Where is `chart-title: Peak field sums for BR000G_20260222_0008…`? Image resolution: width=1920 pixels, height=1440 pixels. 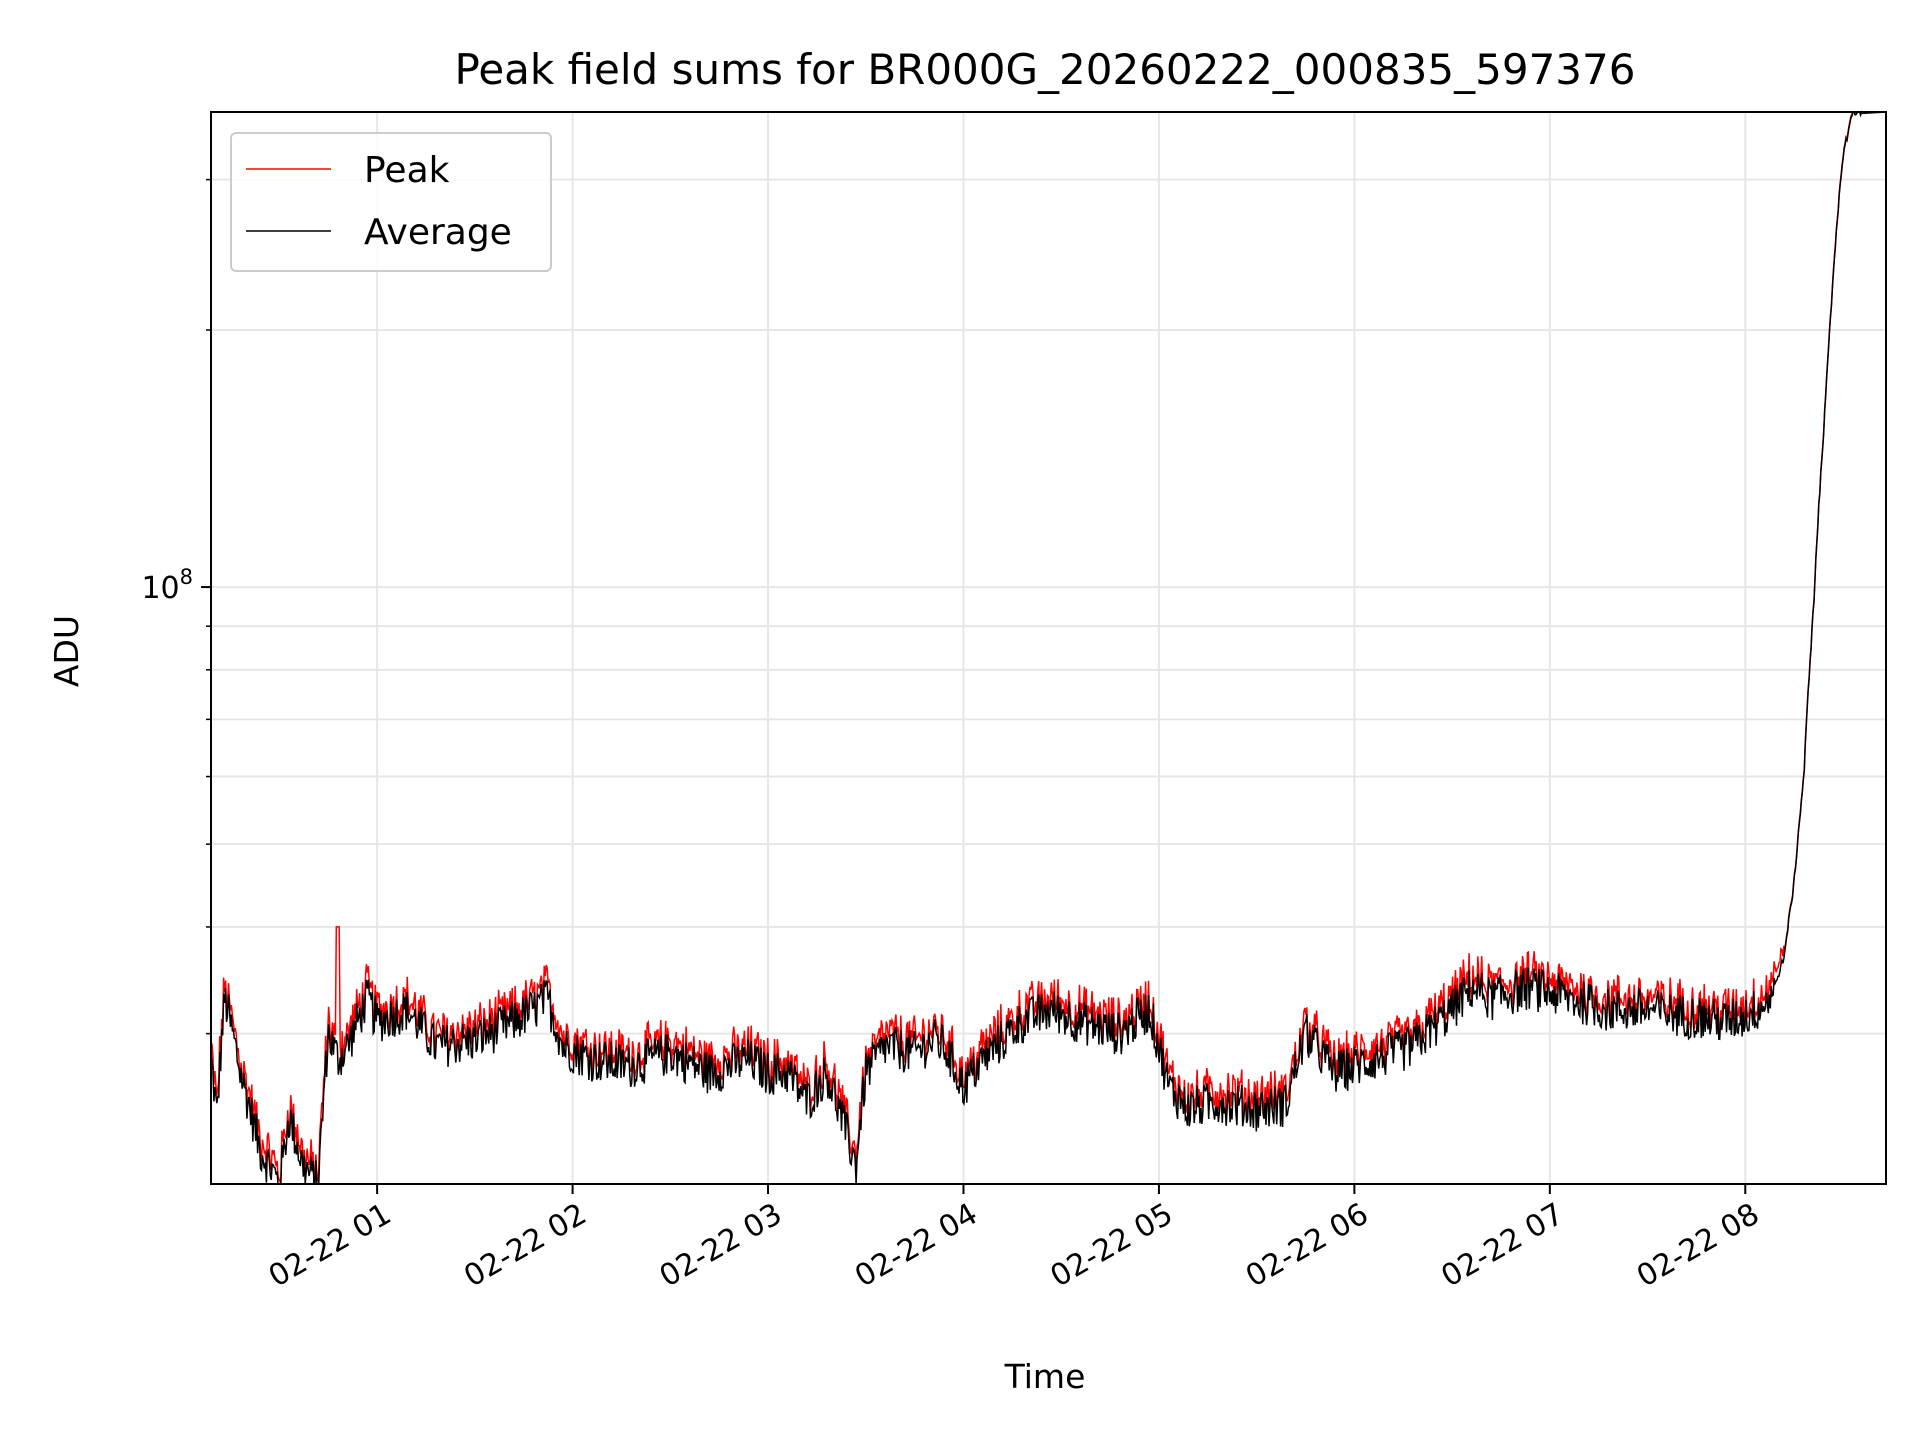
chart-title: Peak field sums for BR000G_20260222_0008… is located at coordinates (1045, 69).